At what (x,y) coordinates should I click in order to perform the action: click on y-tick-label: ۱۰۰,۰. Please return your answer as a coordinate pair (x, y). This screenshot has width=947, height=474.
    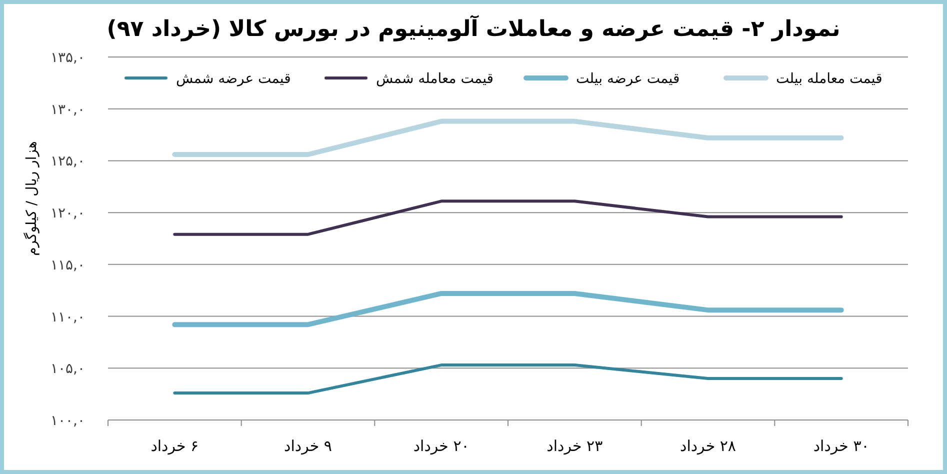
    Looking at the image, I should click on (67, 421).